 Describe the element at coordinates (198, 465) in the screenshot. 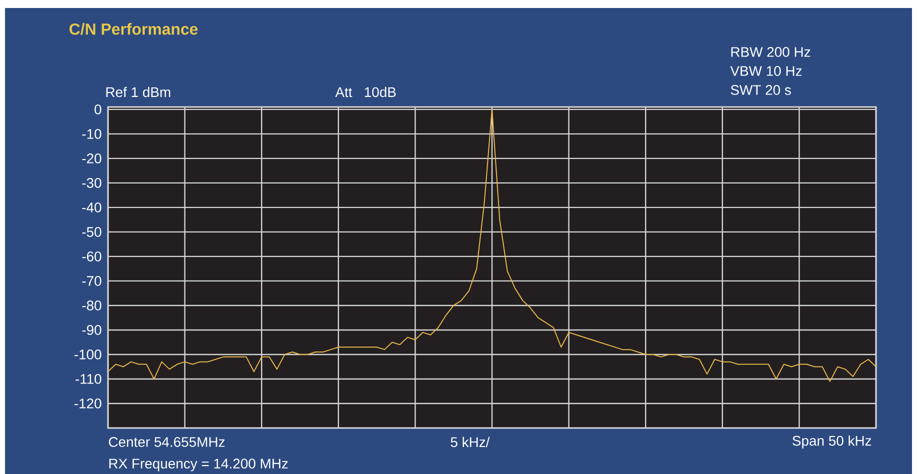

I see `text: RX Frequency = 14.200 MHz` at that location.